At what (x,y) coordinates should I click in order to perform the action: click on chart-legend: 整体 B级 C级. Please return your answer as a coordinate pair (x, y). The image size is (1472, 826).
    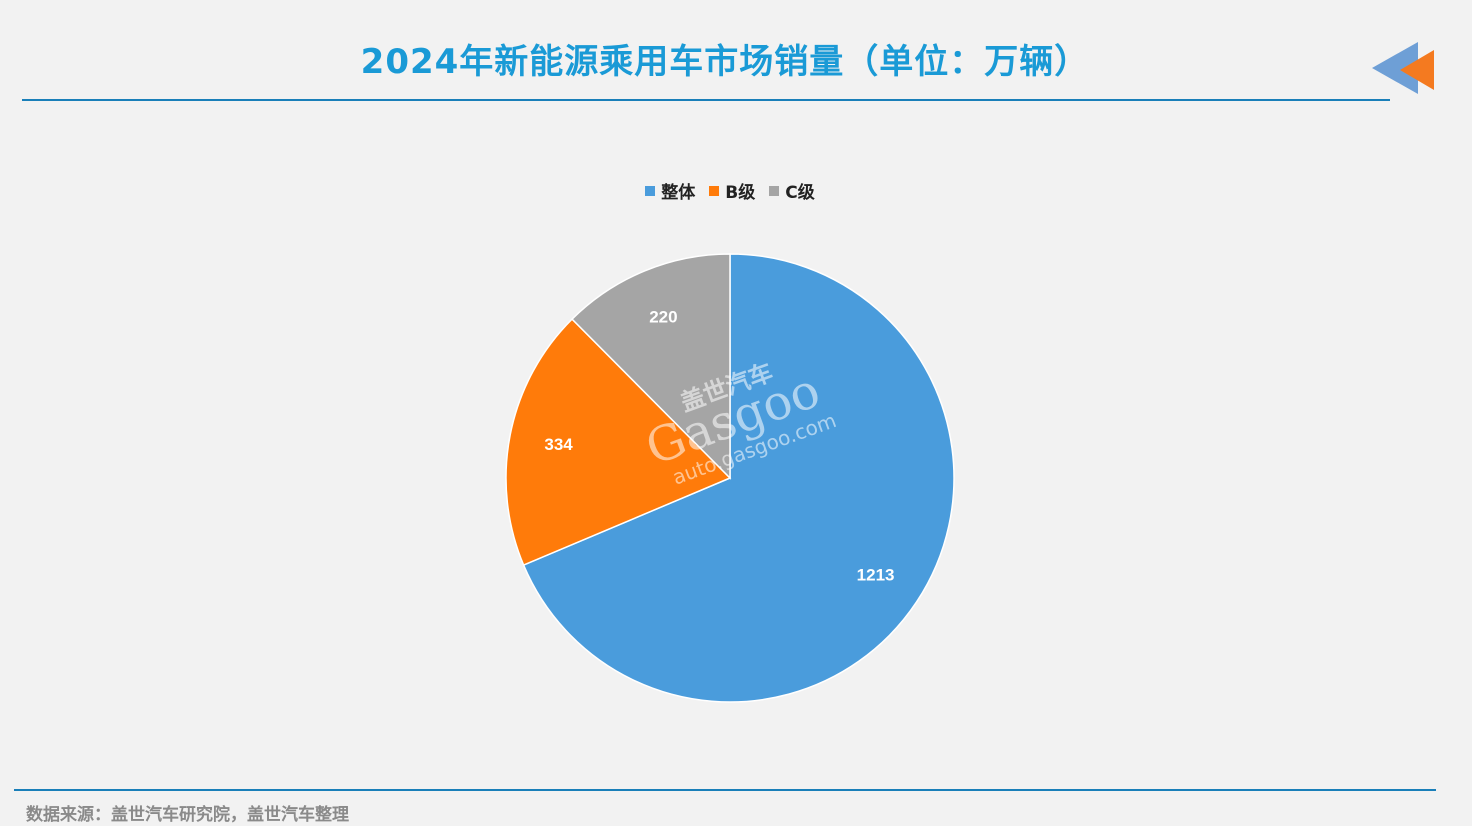
    Looking at the image, I should click on (730, 190).